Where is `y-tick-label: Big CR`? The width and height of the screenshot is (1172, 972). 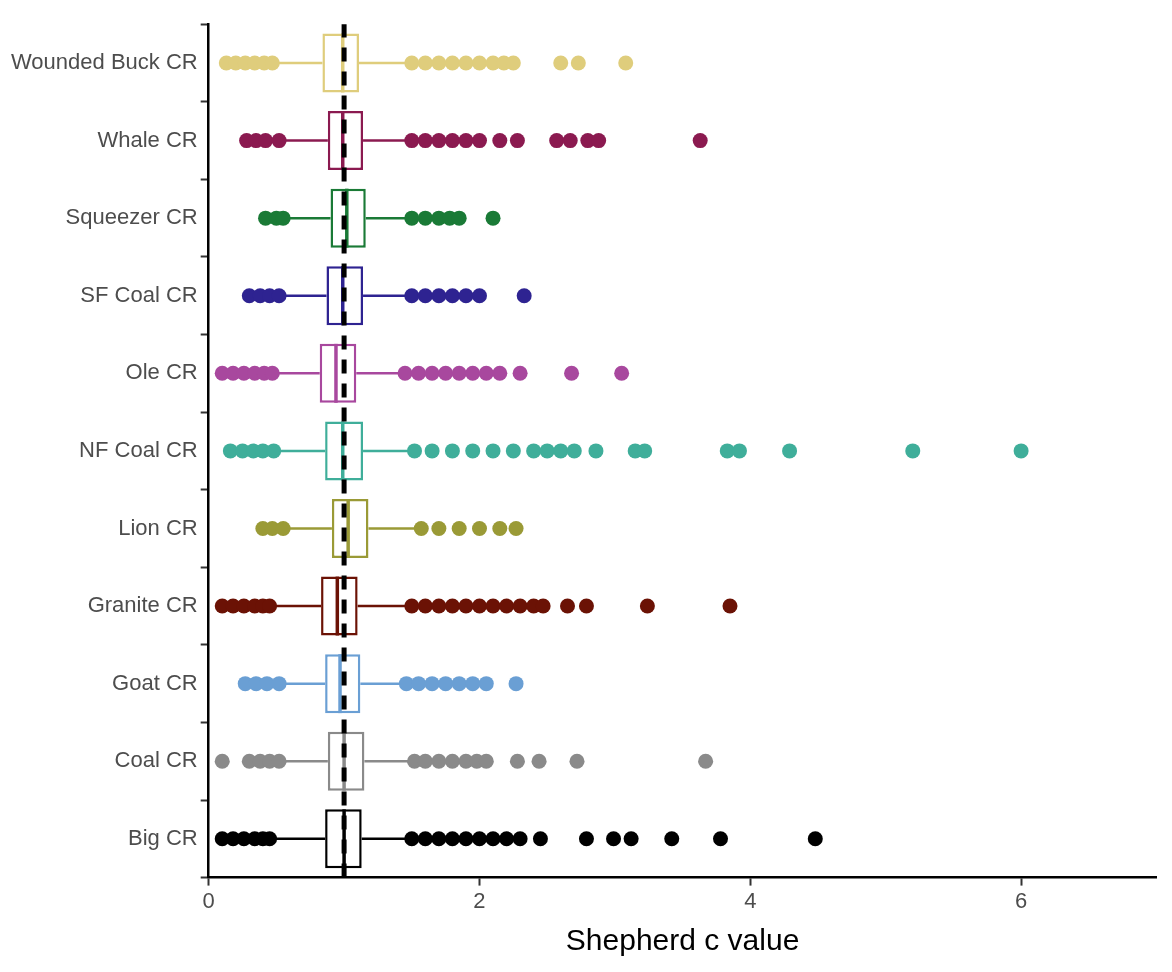 y-tick-label: Big CR is located at coordinates (163, 837).